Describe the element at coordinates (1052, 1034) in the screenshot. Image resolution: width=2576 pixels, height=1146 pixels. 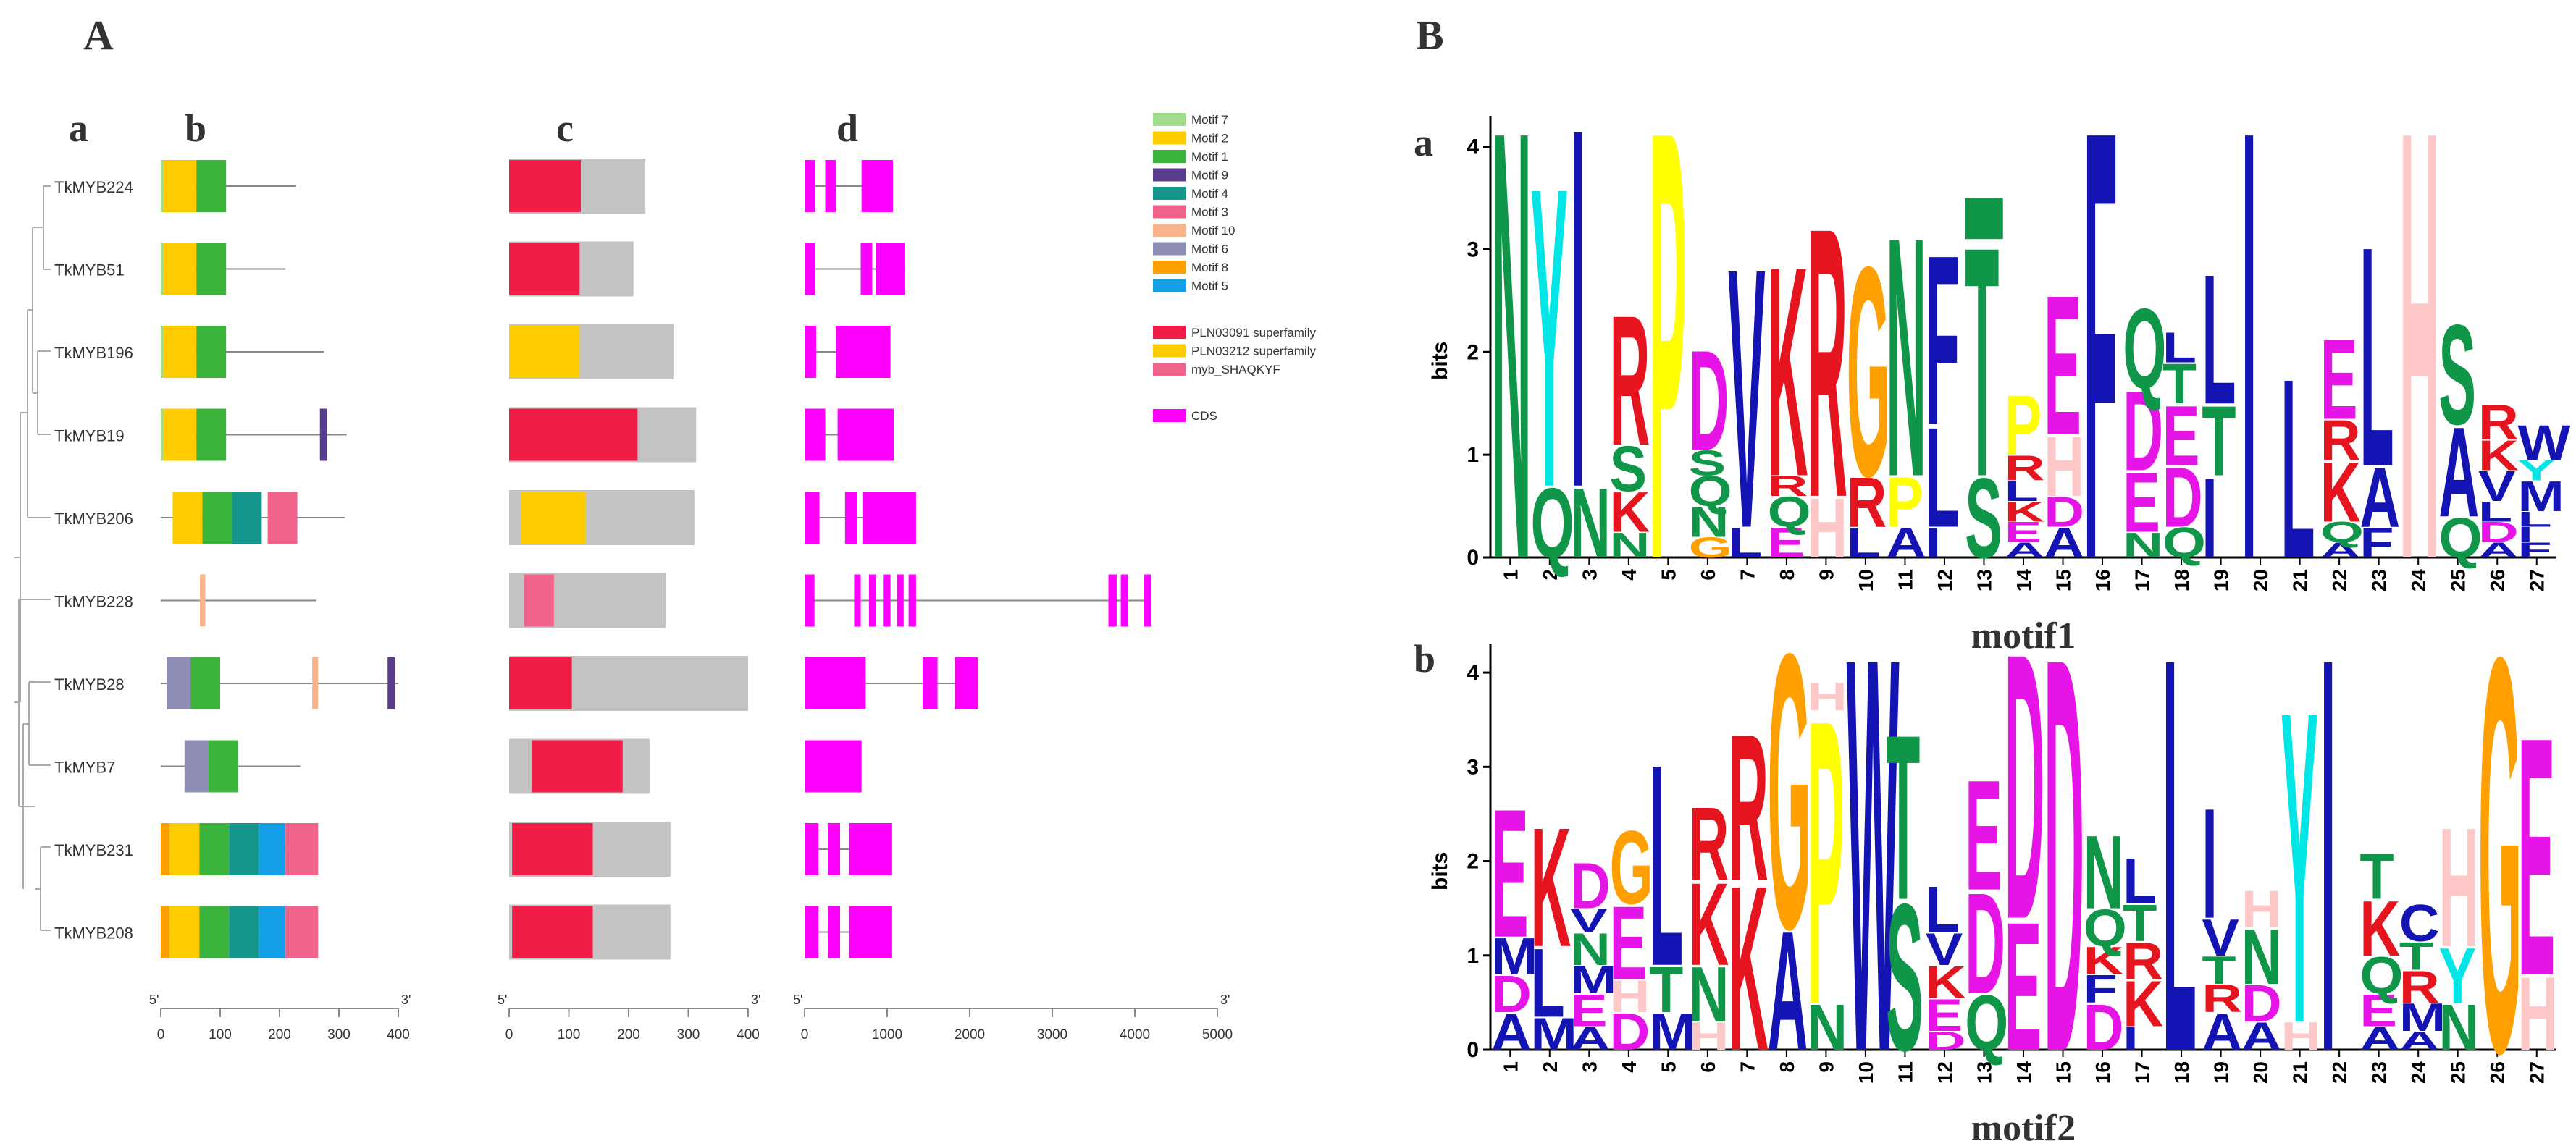
I see `axis-tick-label: 3000` at that location.